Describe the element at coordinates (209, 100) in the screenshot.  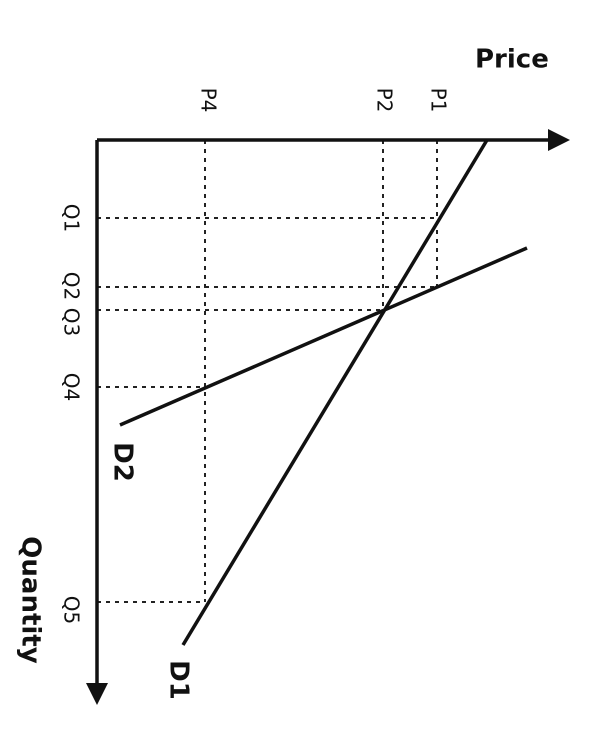
I see `price-label: P4` at that location.